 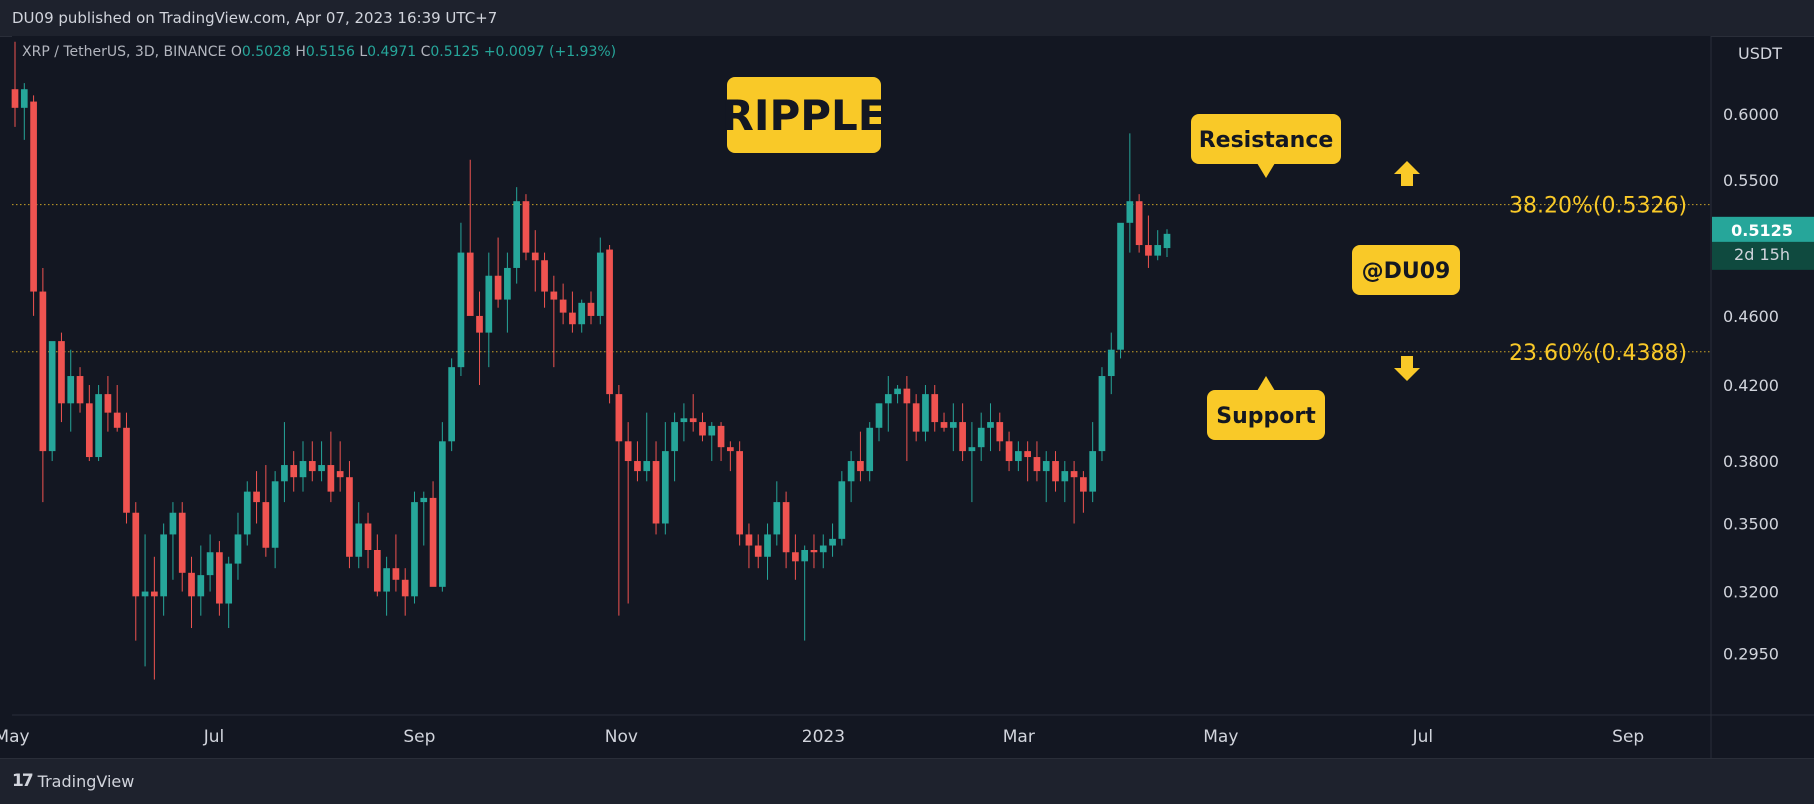 What do you see at coordinates (550, 52) in the screenshot?
I see `change-value: +0.0097 (+1.93%)` at bounding box center [550, 52].